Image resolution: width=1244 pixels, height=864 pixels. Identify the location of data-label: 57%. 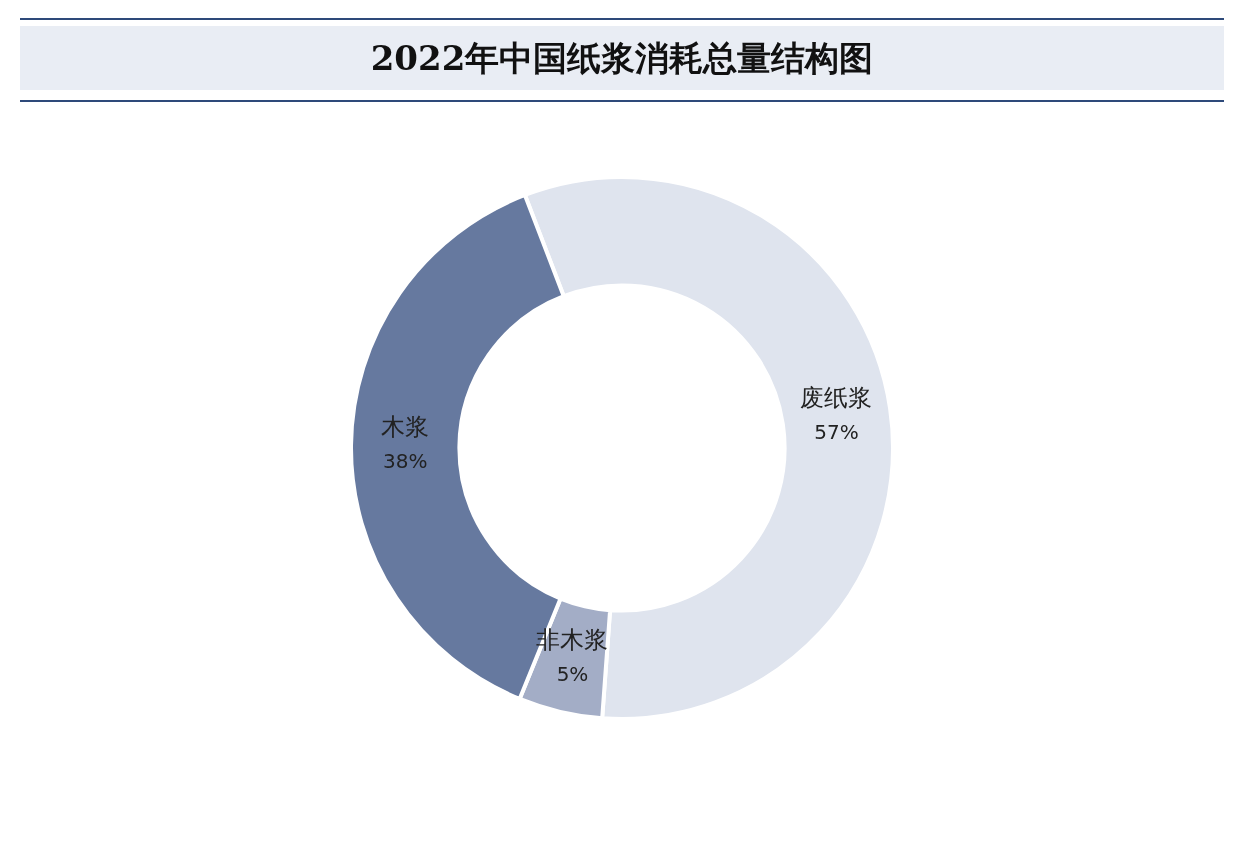
(836, 431).